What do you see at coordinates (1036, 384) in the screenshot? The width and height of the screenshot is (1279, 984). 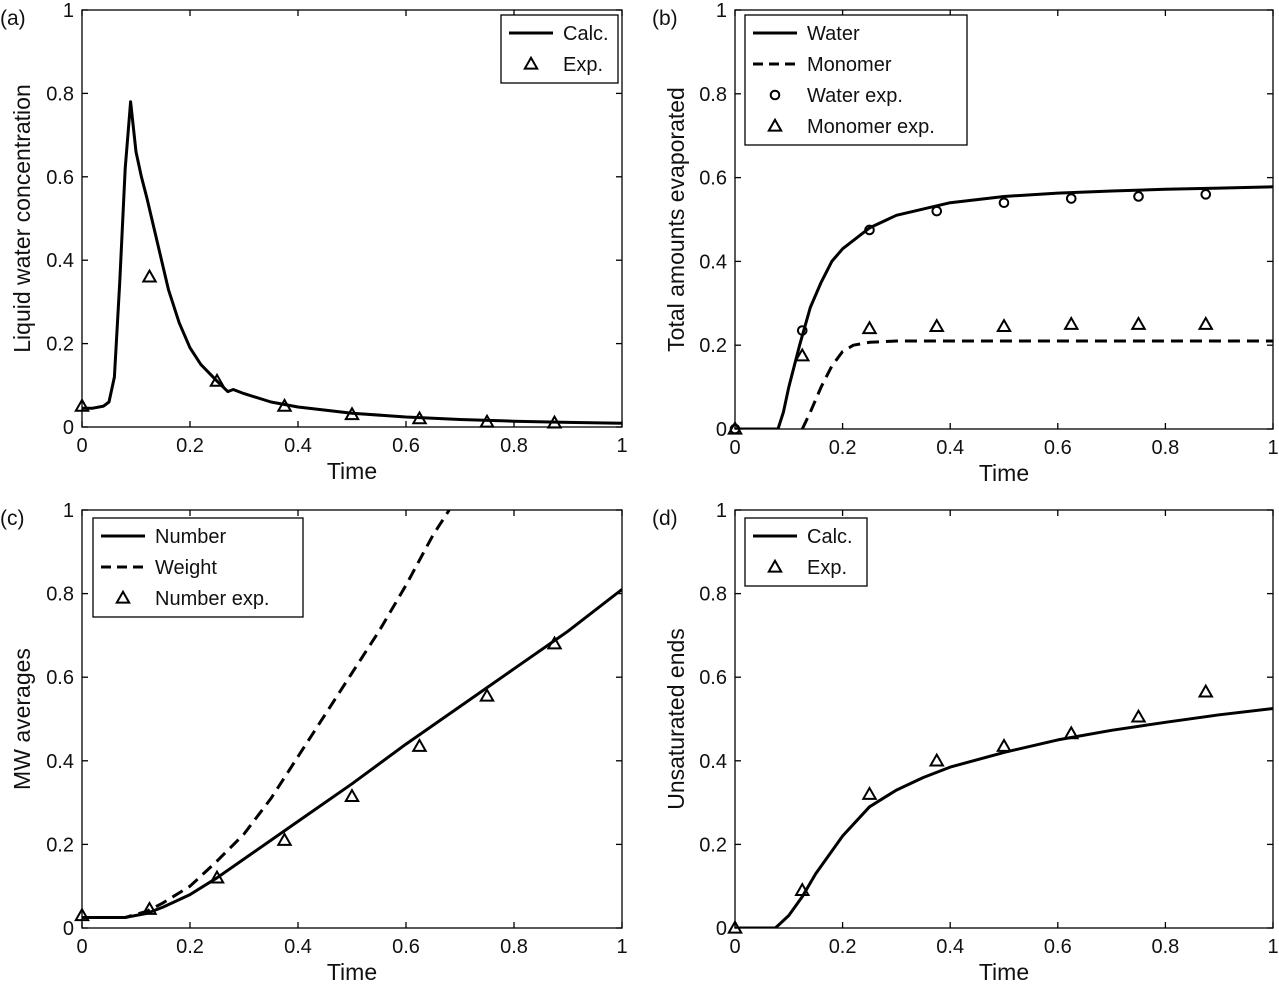 I see `series-line-monomer` at bounding box center [1036, 384].